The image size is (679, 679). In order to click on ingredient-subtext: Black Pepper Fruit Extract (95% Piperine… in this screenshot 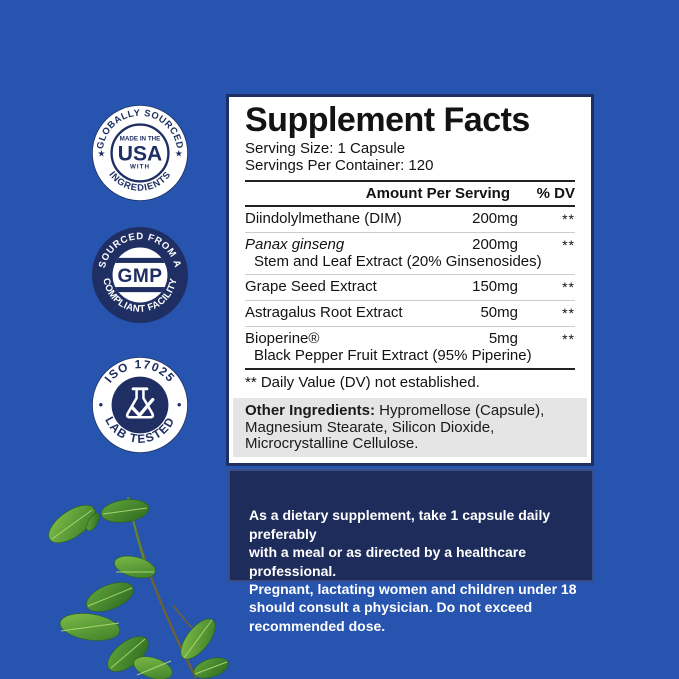, I will do `click(393, 355)`.